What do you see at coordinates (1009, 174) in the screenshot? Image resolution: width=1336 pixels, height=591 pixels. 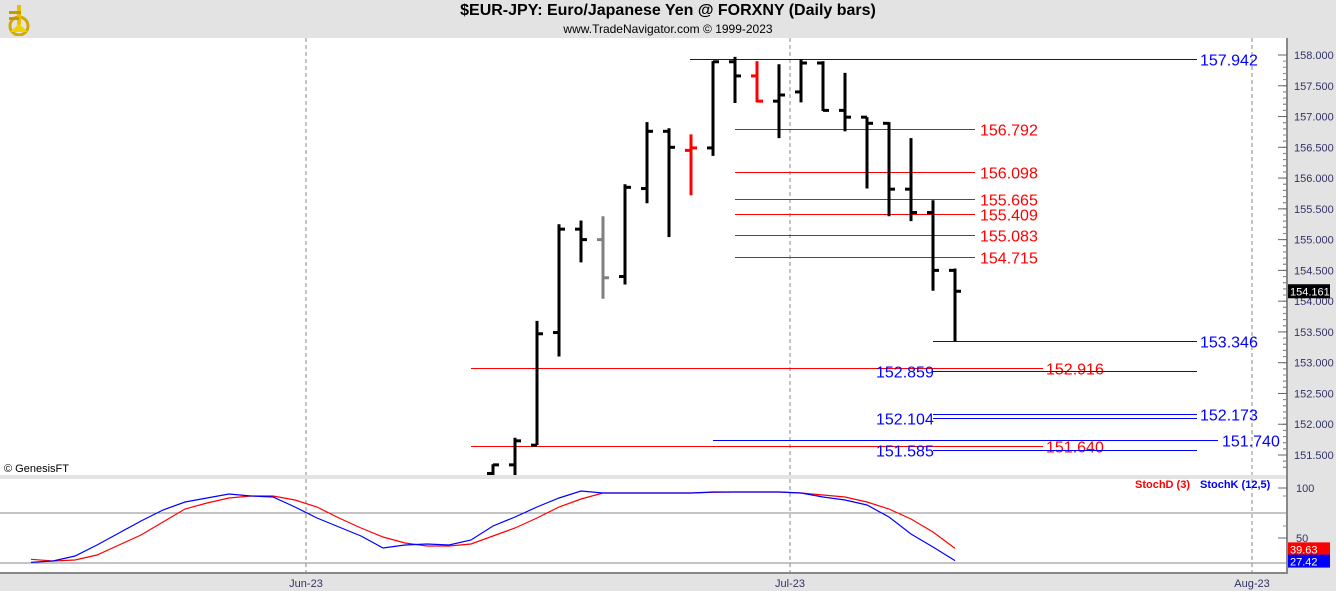 I see `level-label: 156.098` at bounding box center [1009, 174].